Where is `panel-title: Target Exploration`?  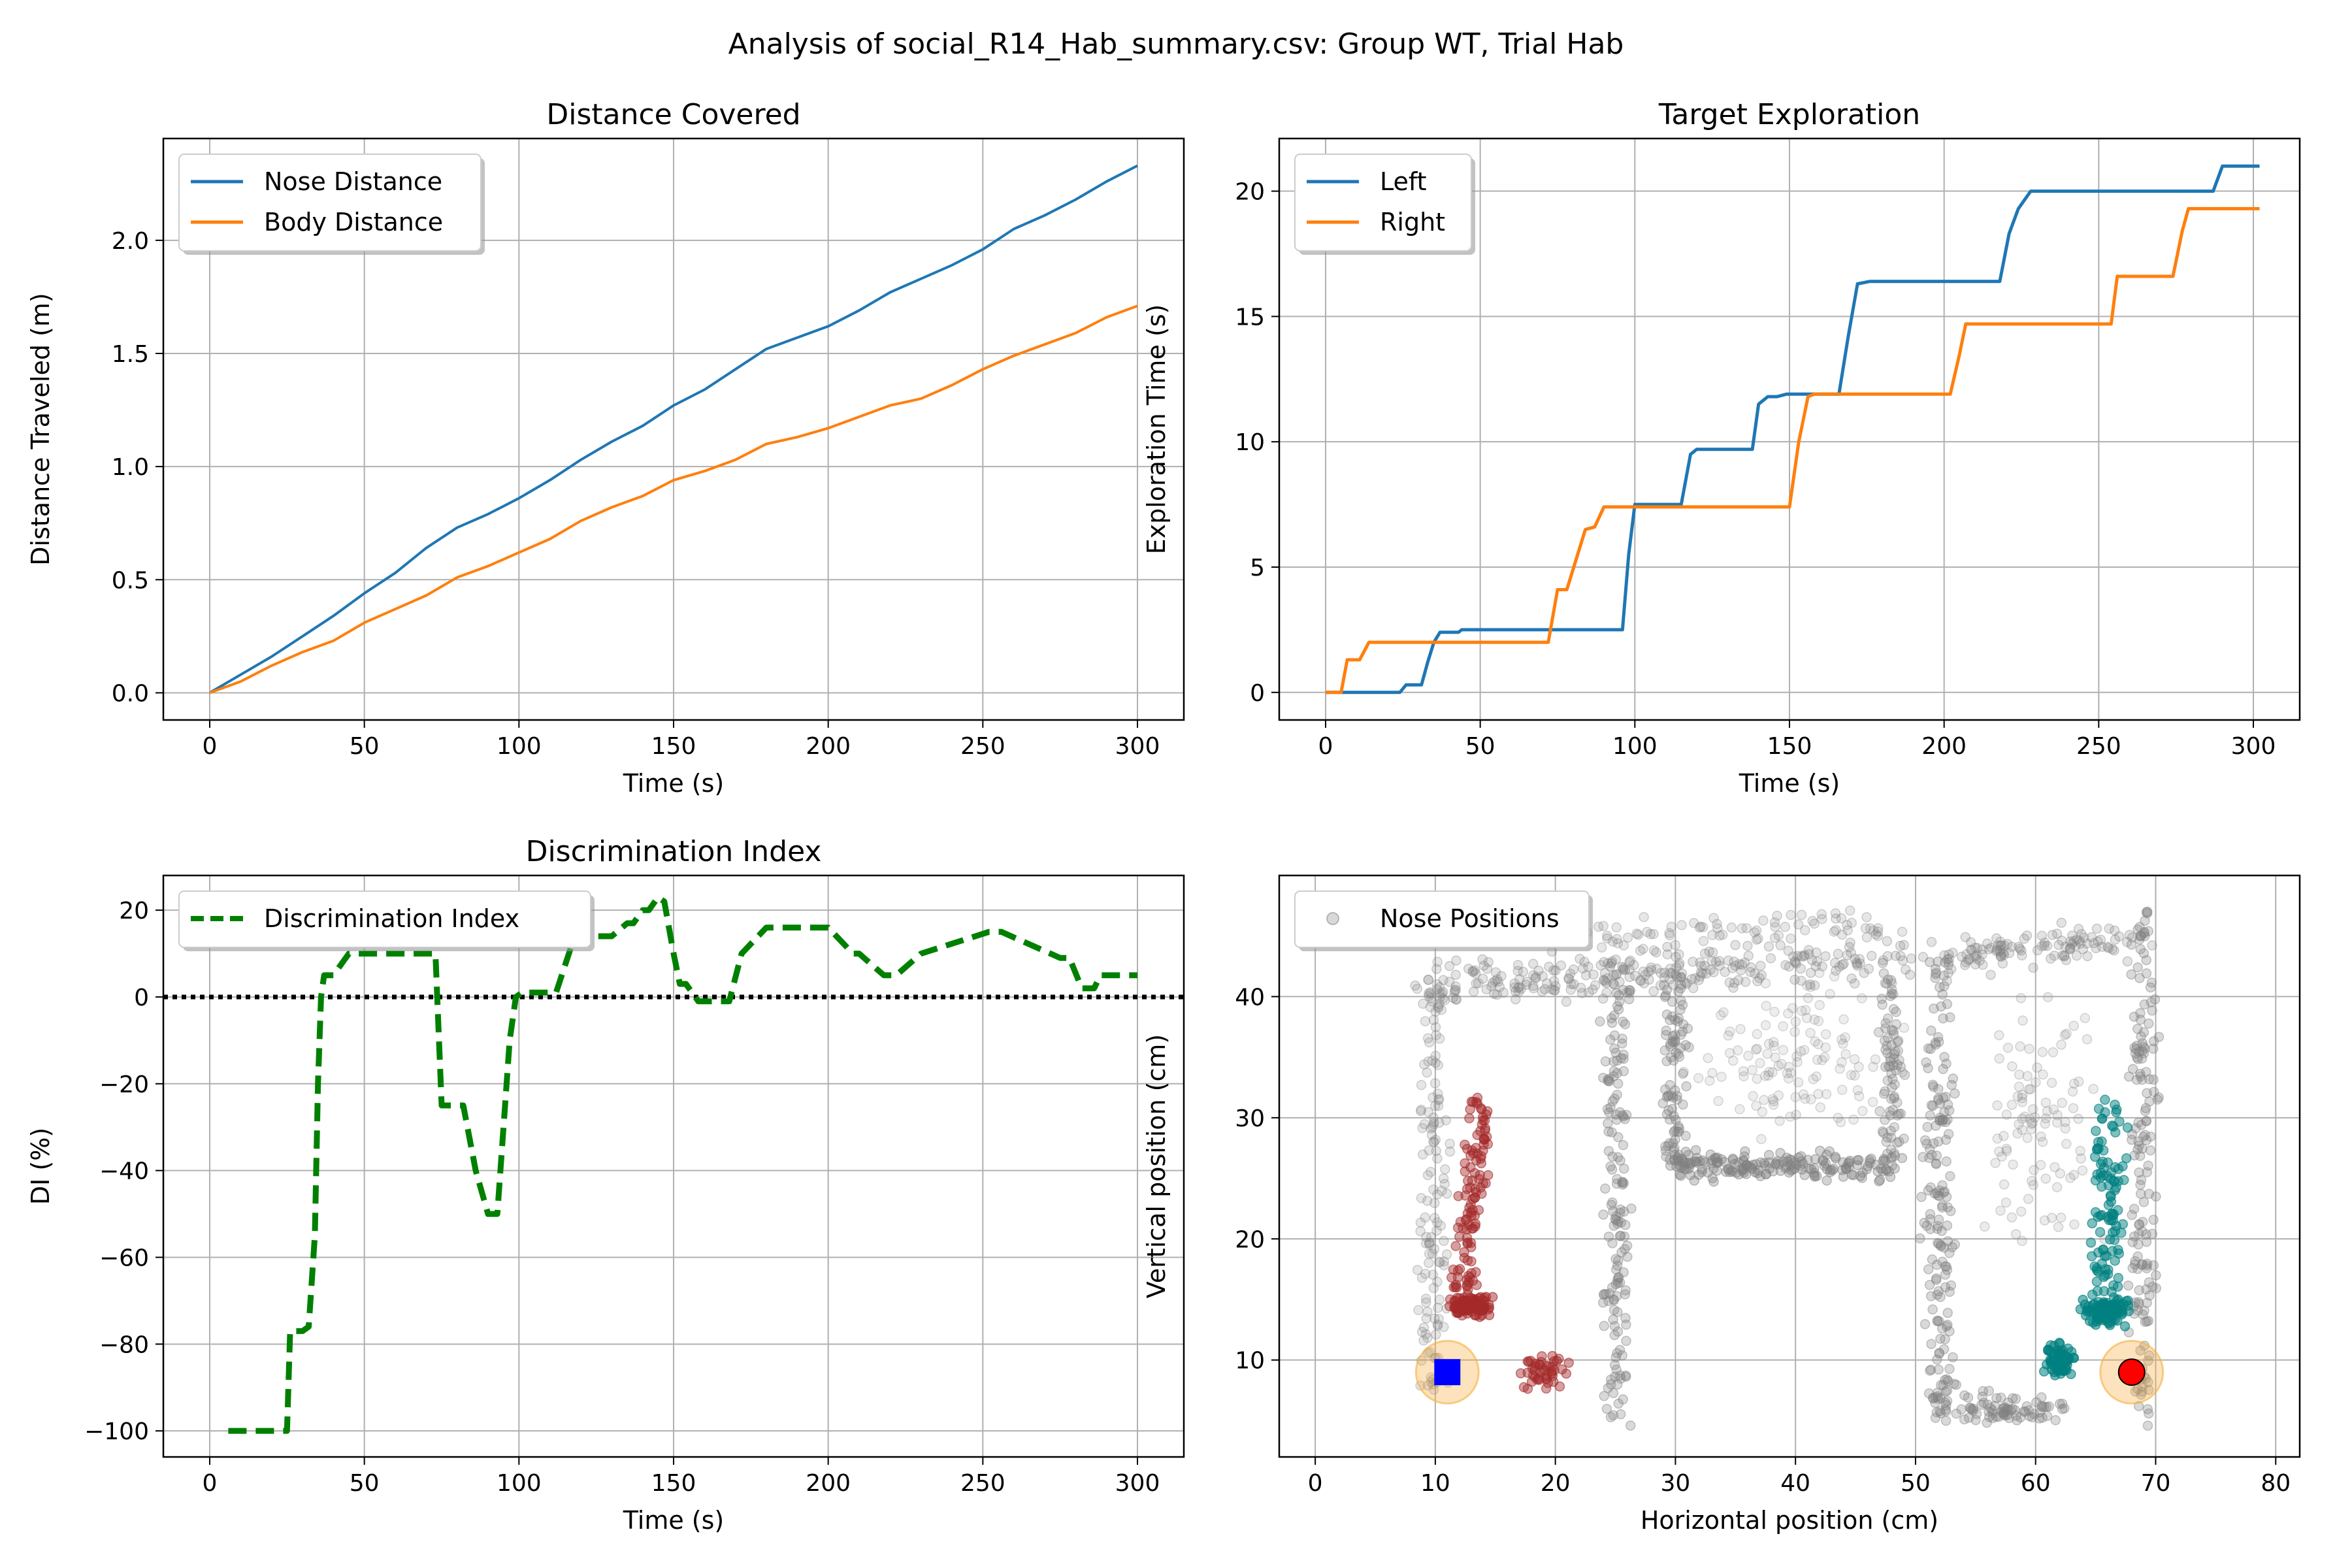
panel-title: Target Exploration is located at coordinates (1789, 114).